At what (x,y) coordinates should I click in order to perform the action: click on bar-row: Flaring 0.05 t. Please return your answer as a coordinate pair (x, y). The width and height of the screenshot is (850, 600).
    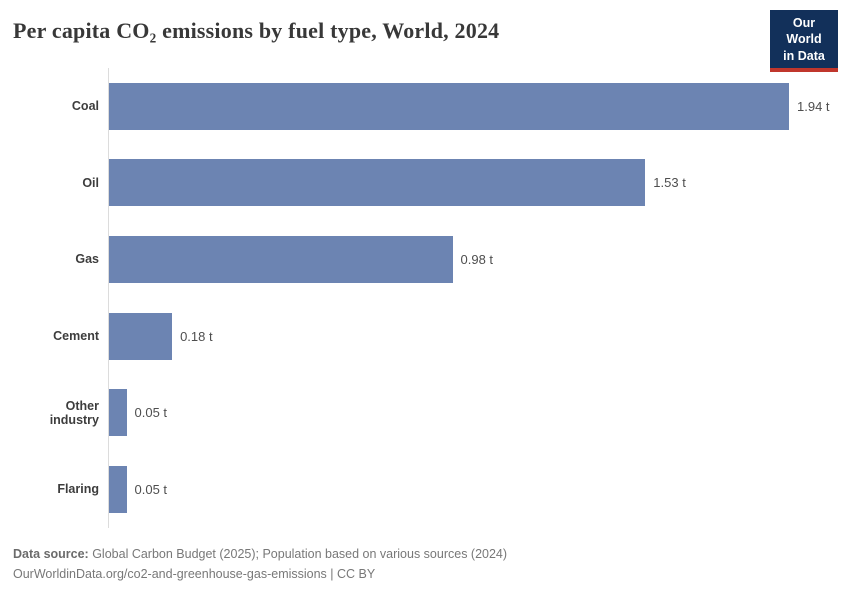
    Looking at the image, I should click on (425, 489).